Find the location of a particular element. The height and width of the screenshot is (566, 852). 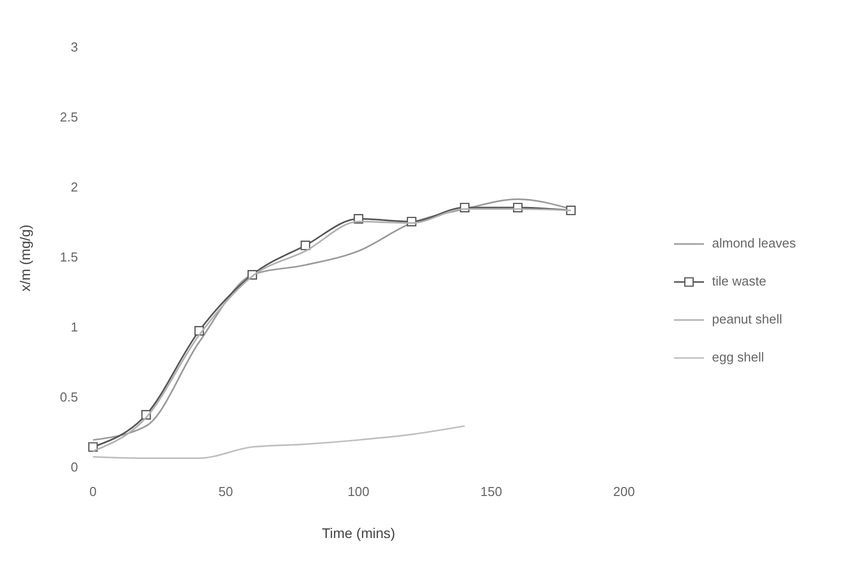

y-tick-label: 3 is located at coordinates (74, 46).